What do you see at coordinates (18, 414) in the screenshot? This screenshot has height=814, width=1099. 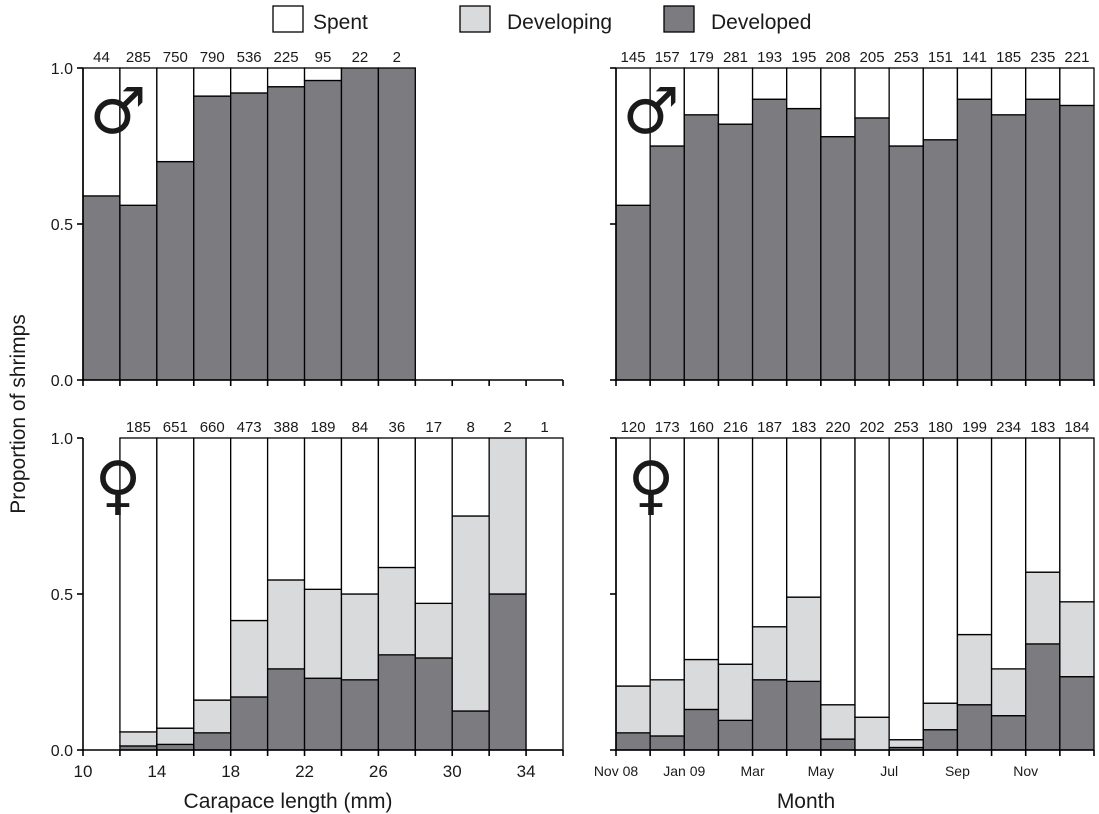 I see `y-axis-title: Proportion of shrimps` at bounding box center [18, 414].